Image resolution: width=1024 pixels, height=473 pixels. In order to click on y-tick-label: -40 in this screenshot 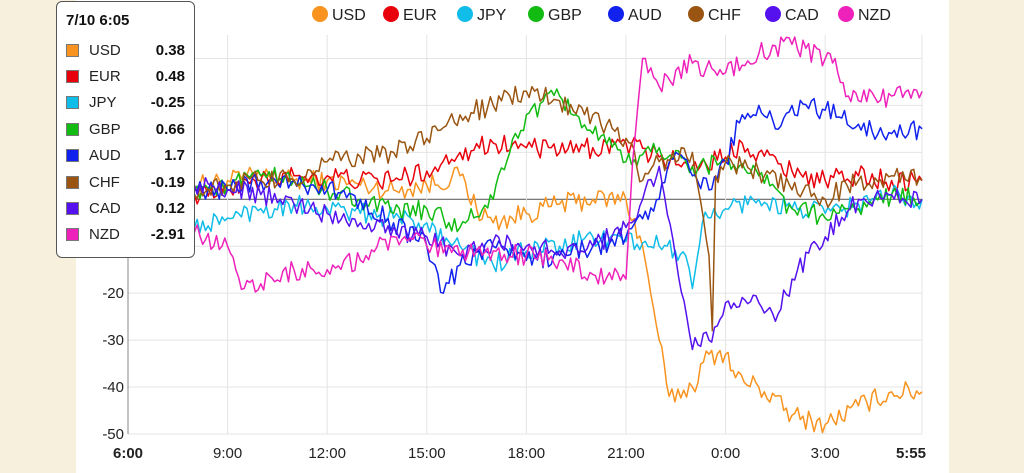, I will do `click(113, 387)`.